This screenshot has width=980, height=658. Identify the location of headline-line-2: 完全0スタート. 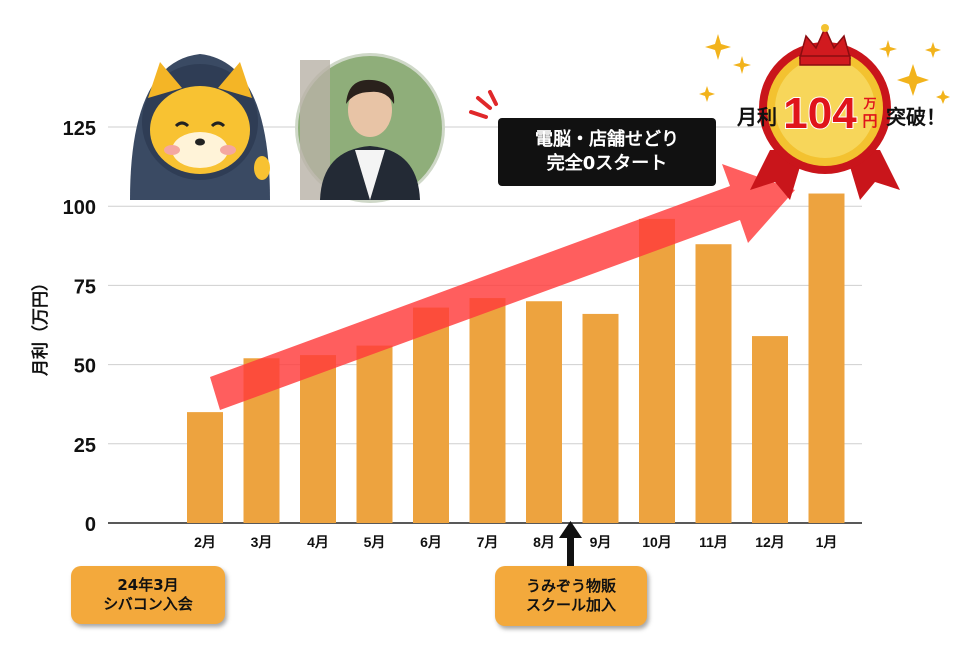
(607, 163).